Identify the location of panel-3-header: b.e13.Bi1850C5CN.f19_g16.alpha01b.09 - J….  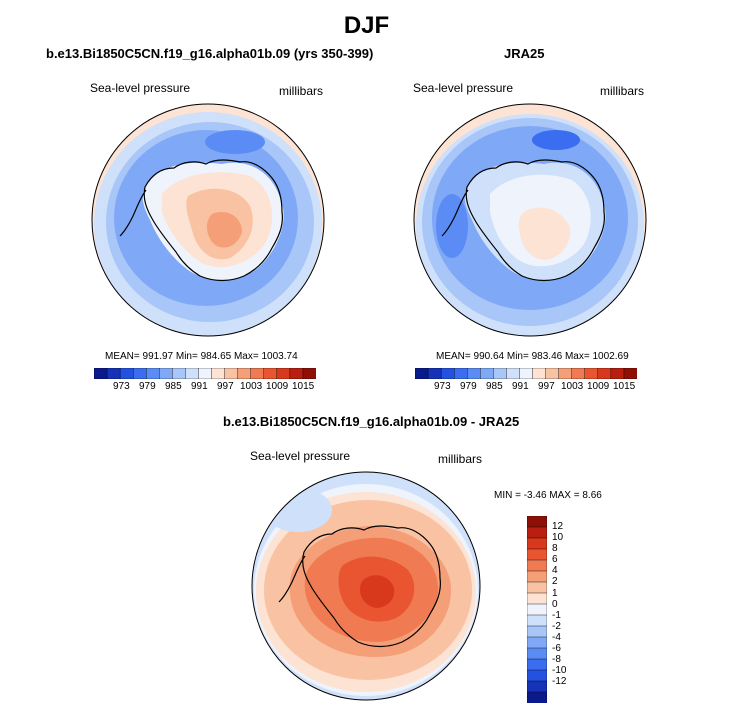
(371, 421).